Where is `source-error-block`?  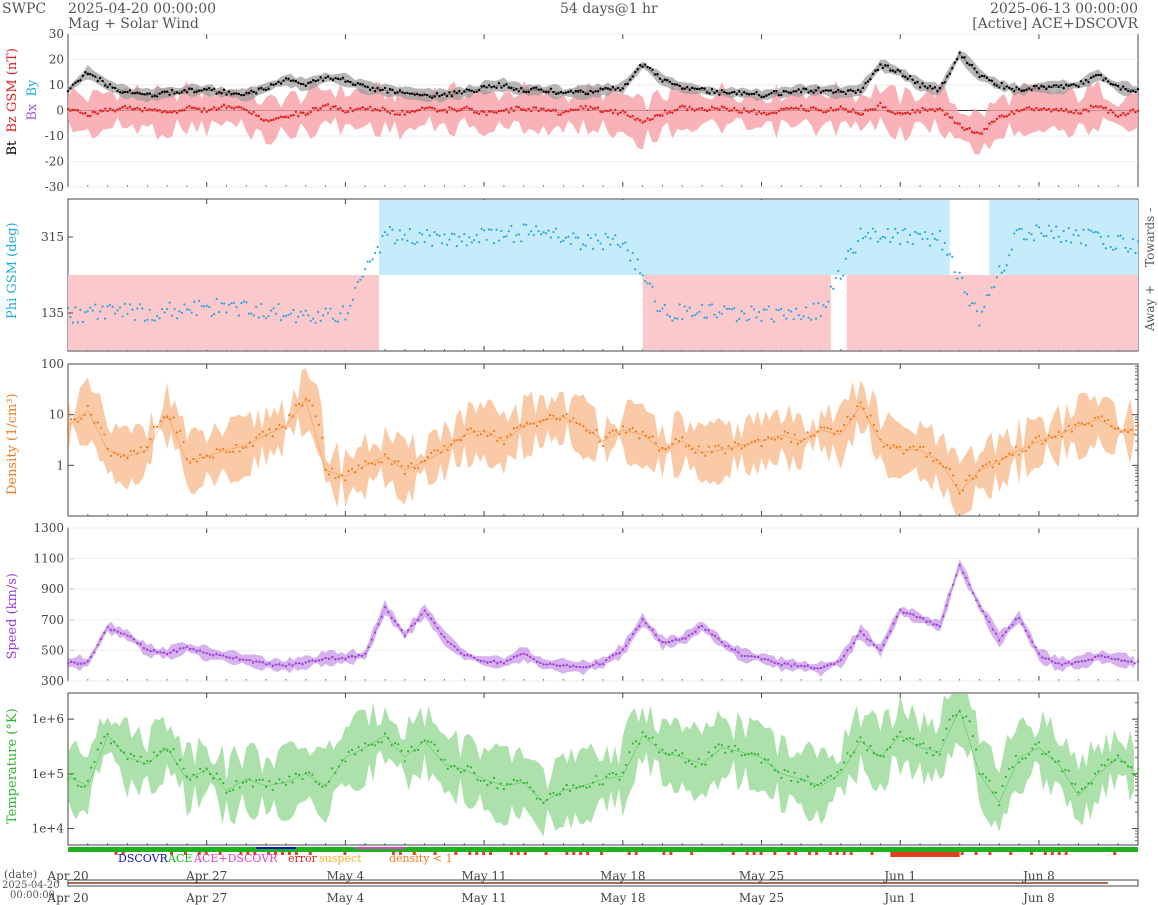
source-error-block is located at coordinates (925, 854).